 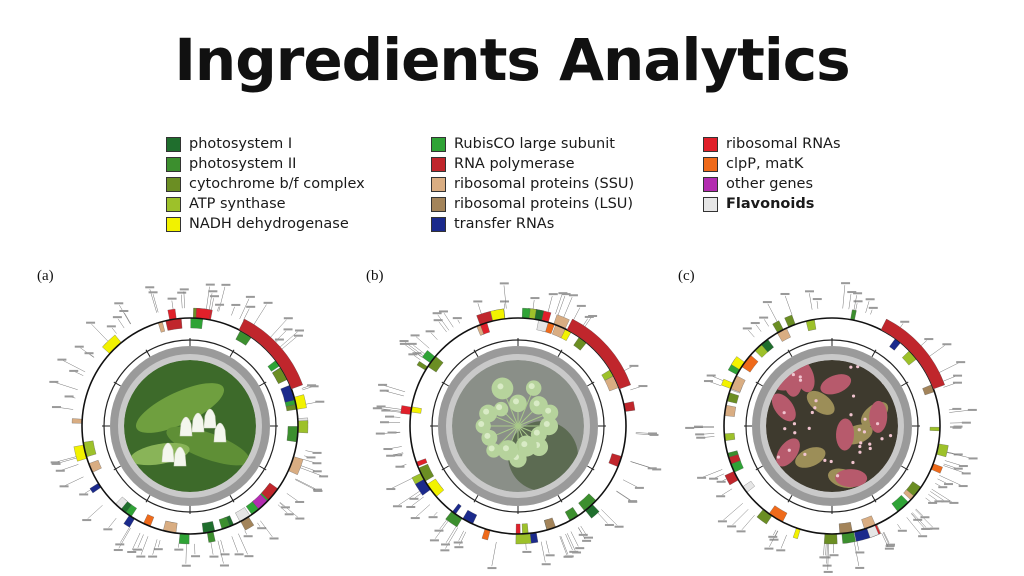 I want to click on legend-item: transfer RNAs, so click(x=532, y=224).